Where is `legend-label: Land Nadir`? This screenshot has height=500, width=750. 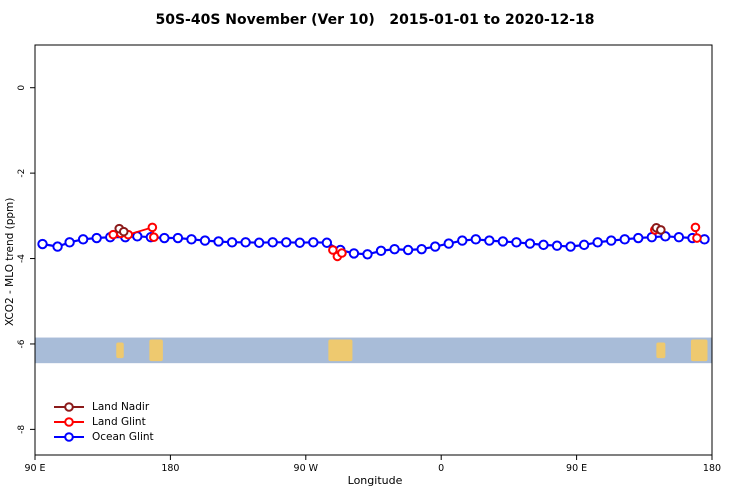
legend-label: Land Nadir is located at coordinates (121, 406).